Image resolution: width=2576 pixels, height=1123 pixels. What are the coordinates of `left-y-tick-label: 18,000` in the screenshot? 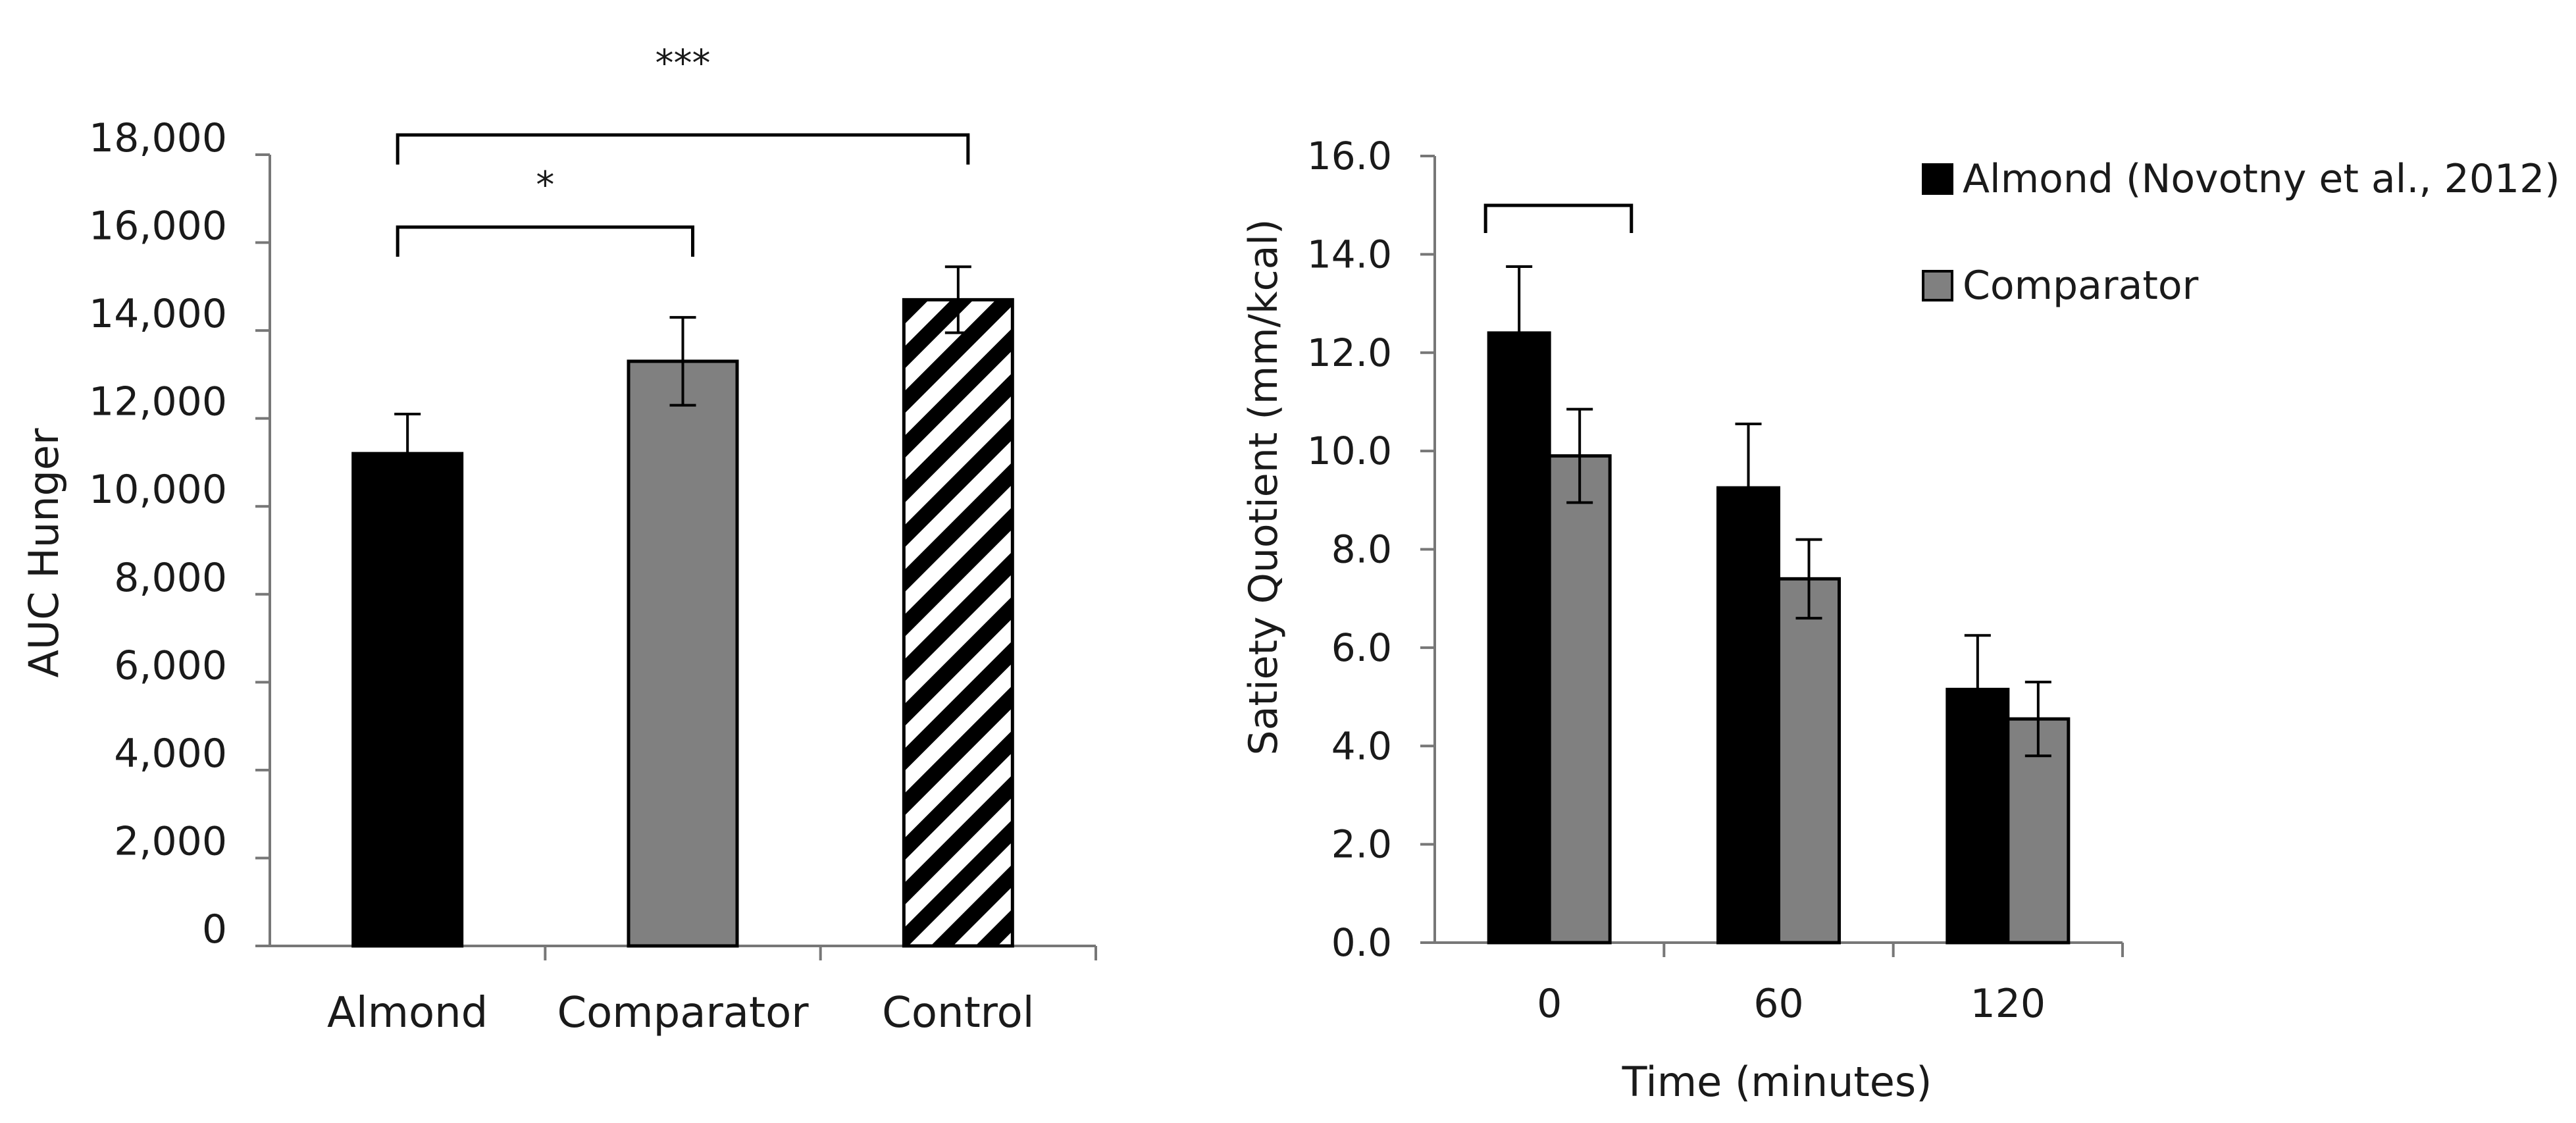 It's located at (158, 138).